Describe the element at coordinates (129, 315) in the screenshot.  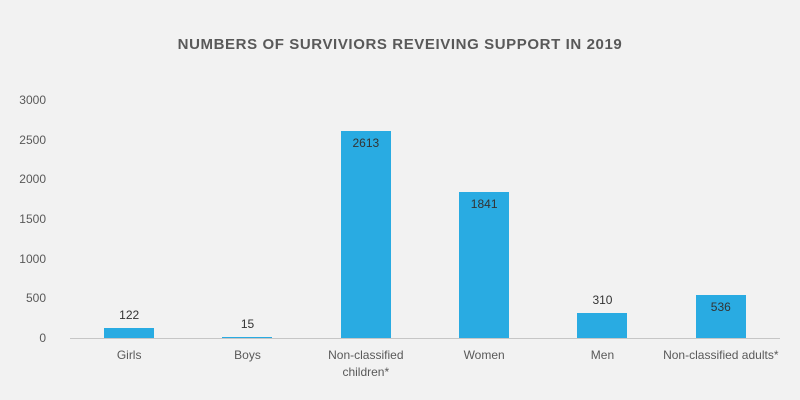
I see `bar-value-label: 122` at that location.